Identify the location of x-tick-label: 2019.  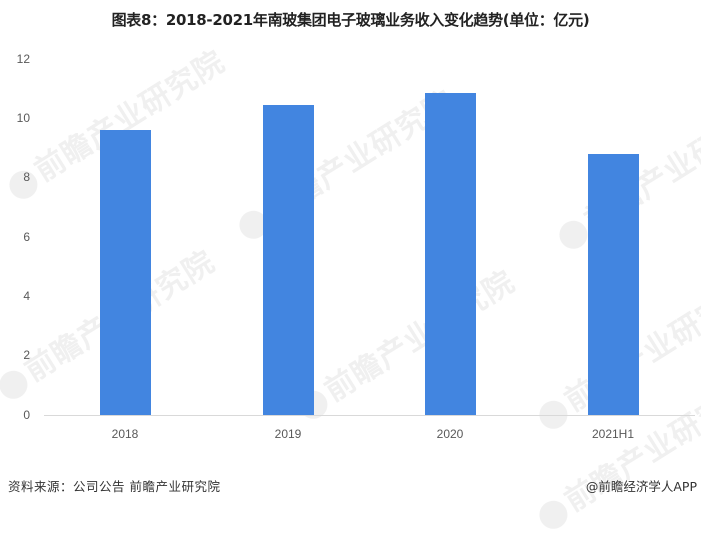
(288, 434).